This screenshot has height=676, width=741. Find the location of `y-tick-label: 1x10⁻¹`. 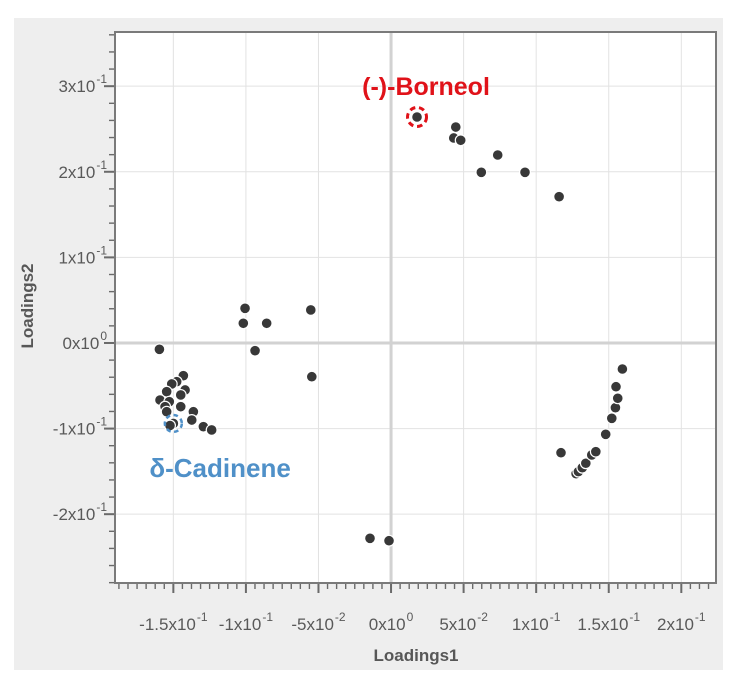

y-tick-label: 1x10⁻¹ is located at coordinates (82, 255).